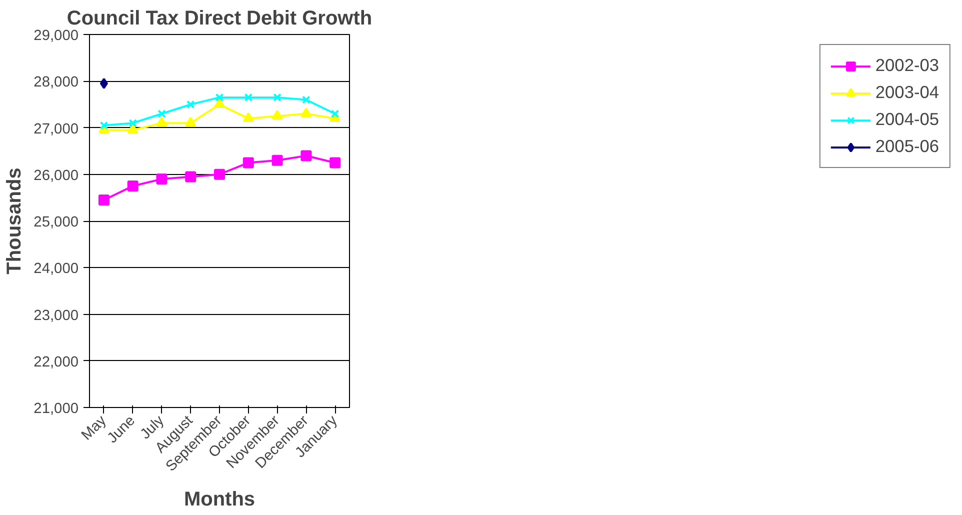  I want to click on legend-label: 2003-04, so click(907, 92).